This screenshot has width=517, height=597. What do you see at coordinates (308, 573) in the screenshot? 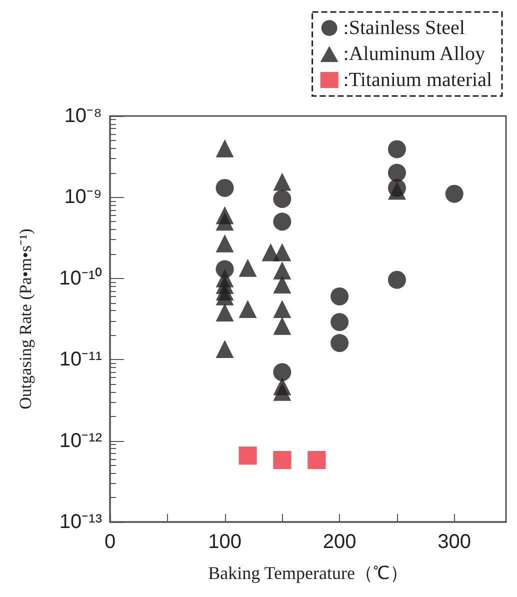
I see `x-axis-title: Baking Temperature（℃）` at bounding box center [308, 573].